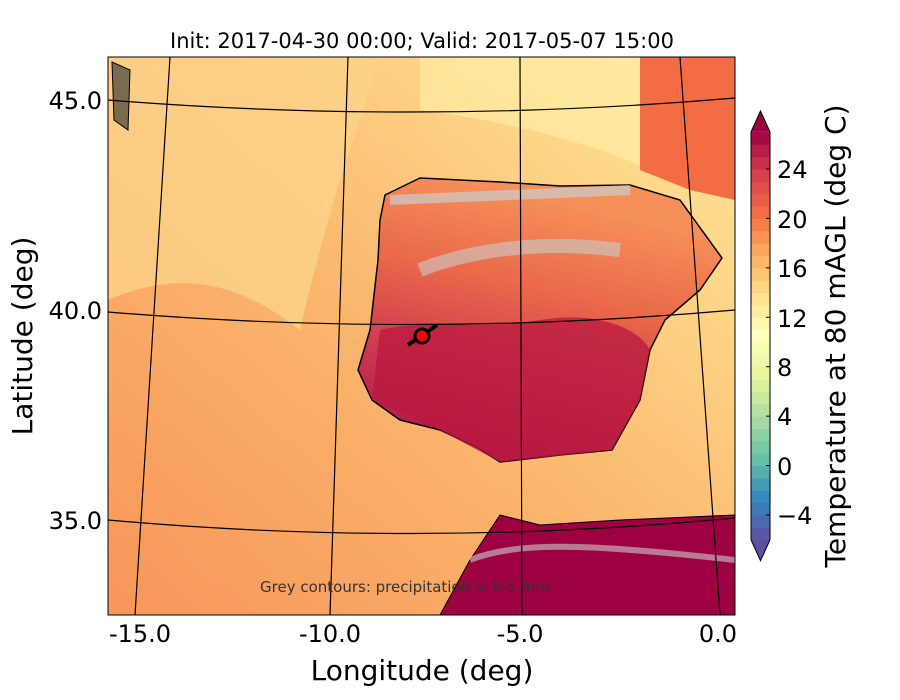 The height and width of the screenshot is (700, 900). Describe the element at coordinates (784, 417) in the screenshot. I see `colorbar-tick-label: 4` at that location.